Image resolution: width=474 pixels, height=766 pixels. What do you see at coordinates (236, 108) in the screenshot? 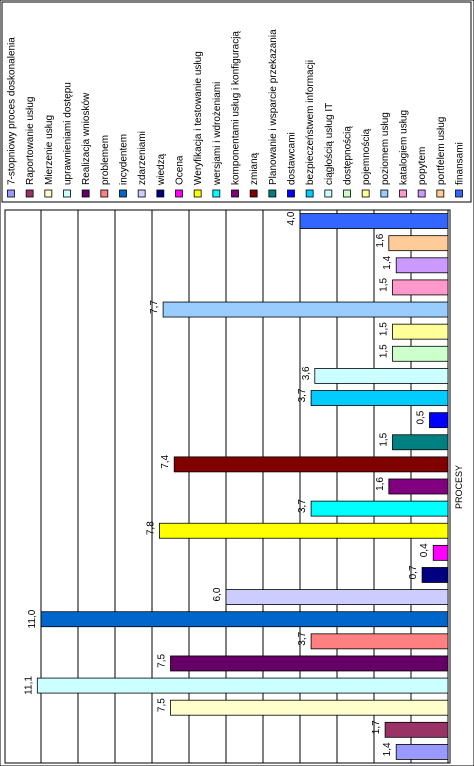
I see `legend-label-komponentami-us-ug-i-konfiguracj: komponentami usług i konfiguracją` at bounding box center [236, 108].